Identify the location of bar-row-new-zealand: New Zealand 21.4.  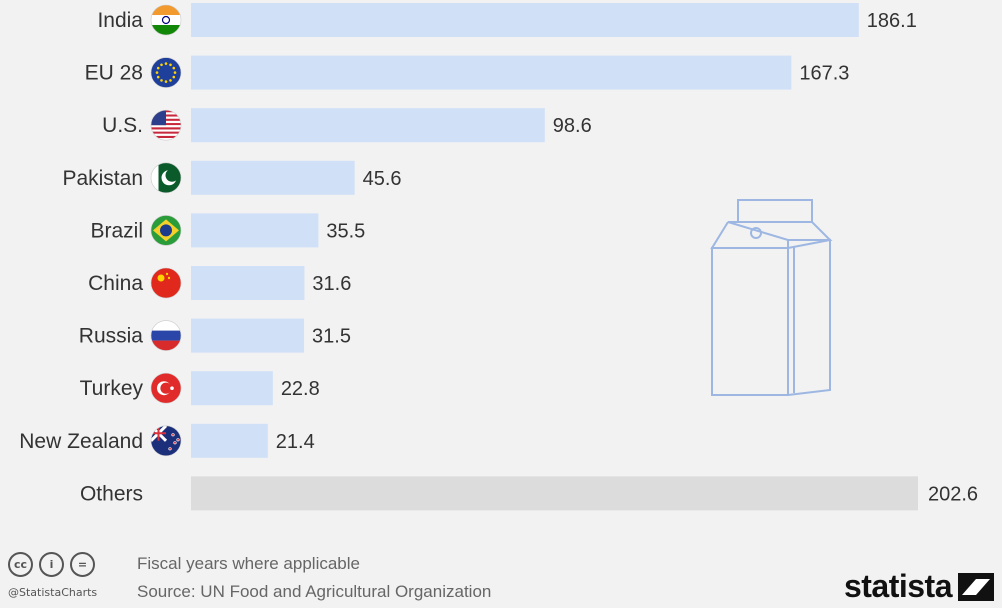
(167, 440).